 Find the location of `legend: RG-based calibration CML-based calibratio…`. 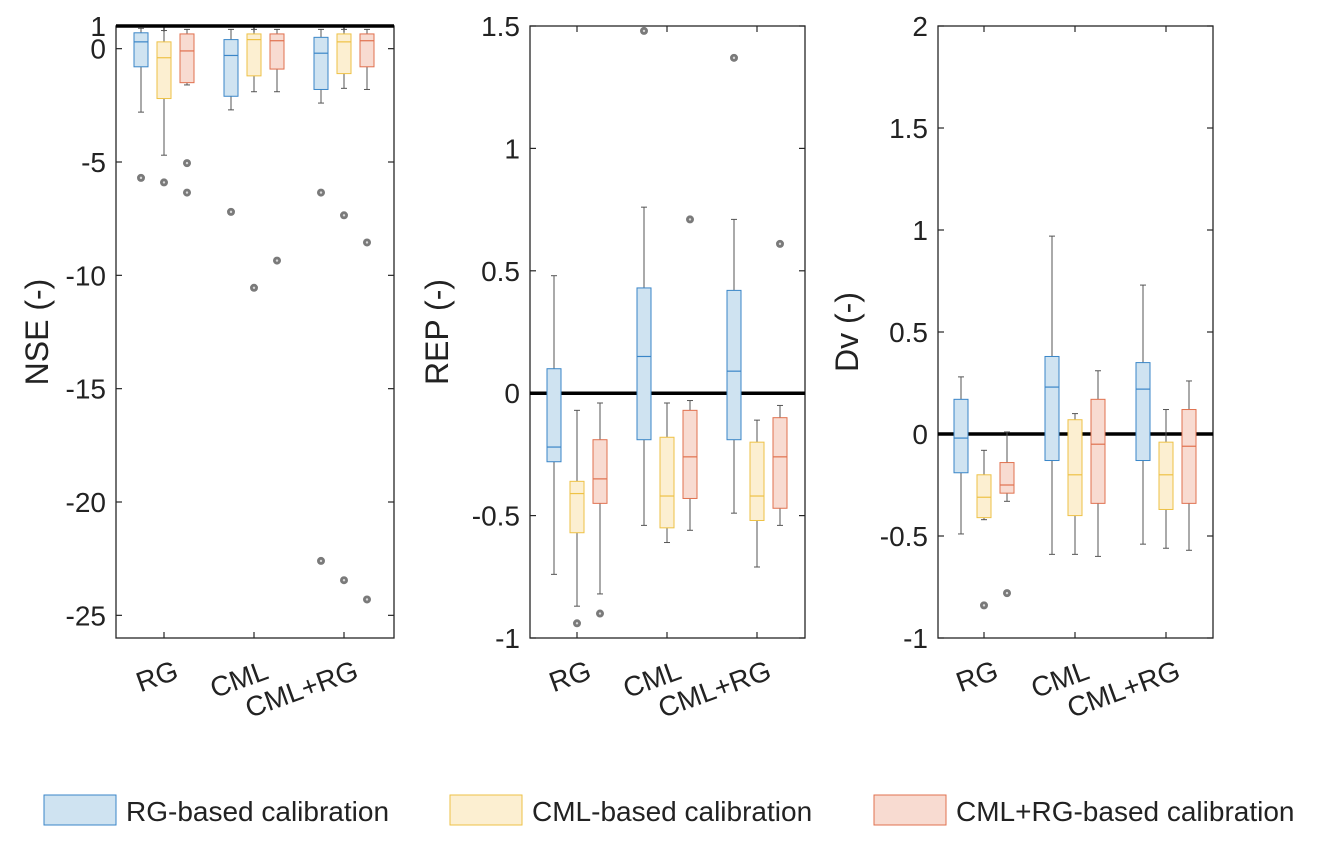

legend: RG-based calibration CML-based calibratio… is located at coordinates (669, 810).